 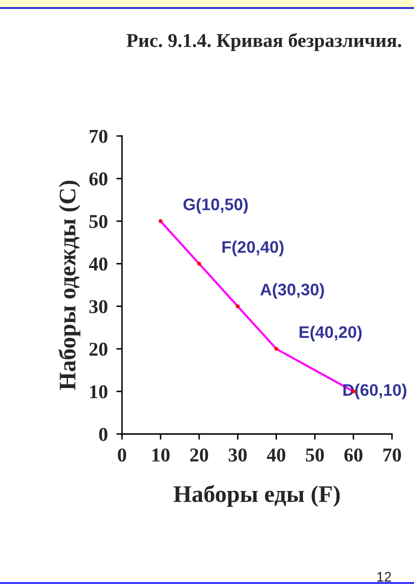 I want to click on annotation: A(30,30), so click(x=292, y=291).